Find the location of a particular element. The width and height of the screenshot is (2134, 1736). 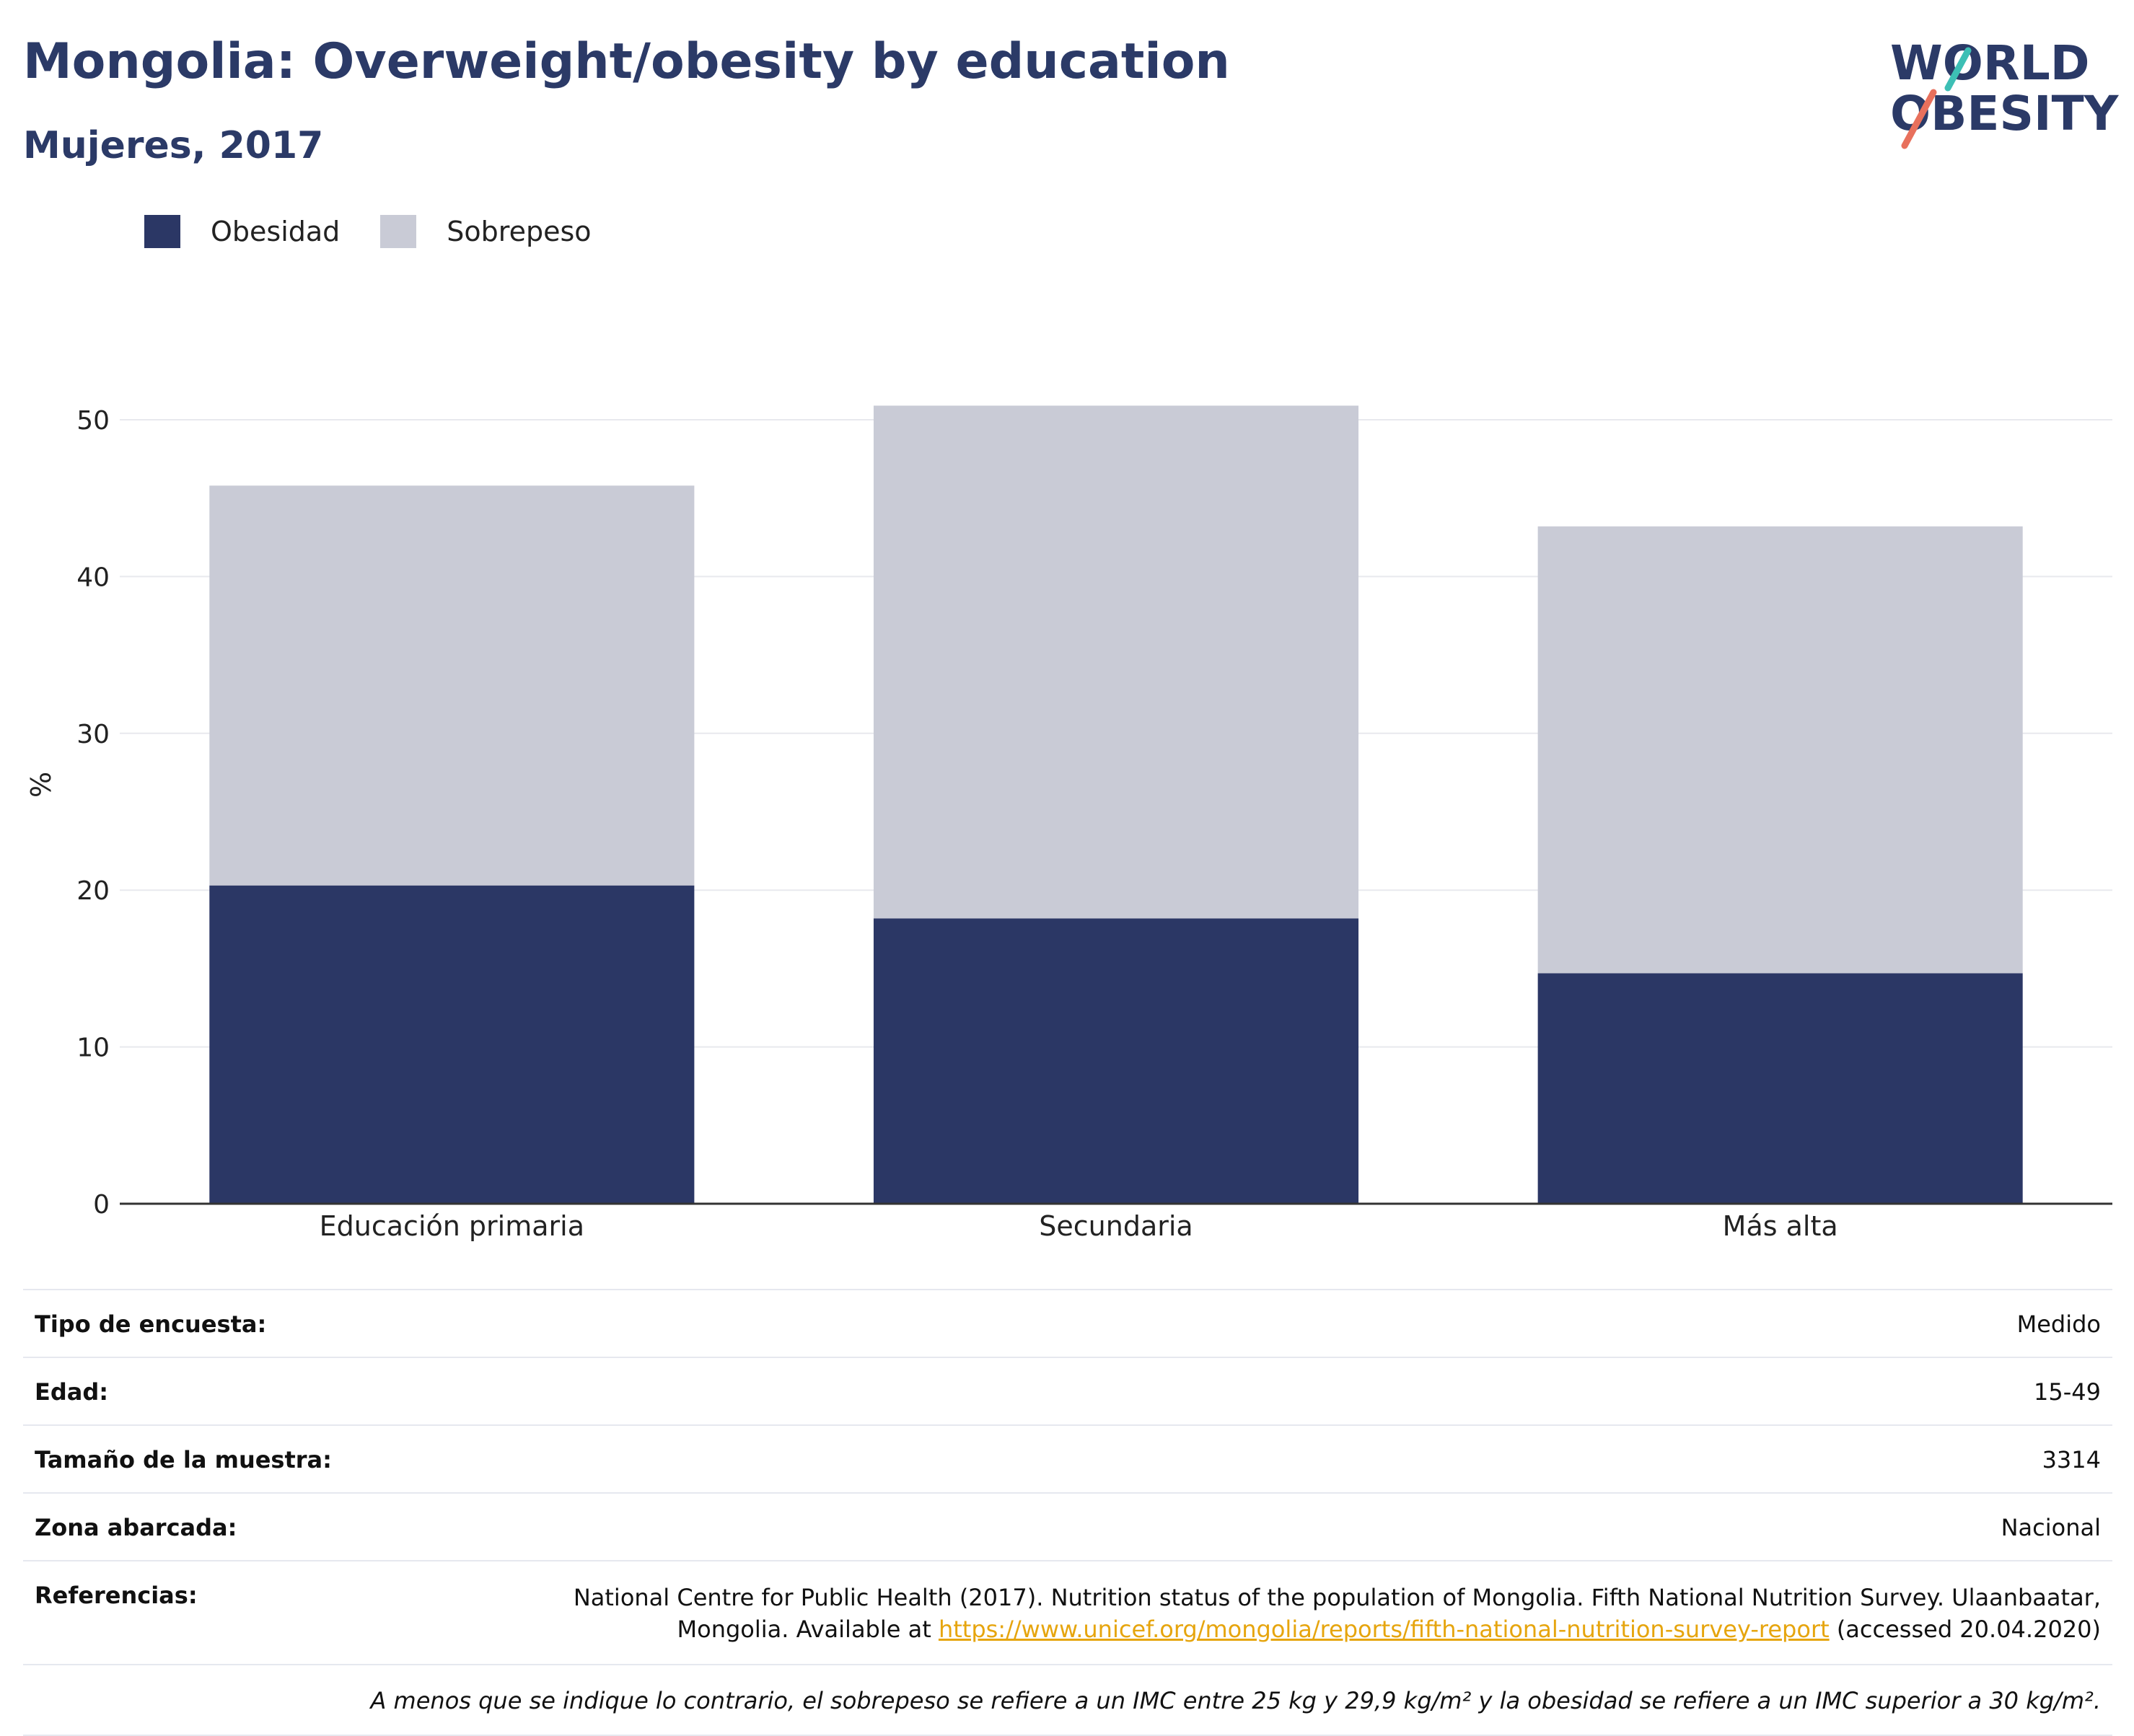

y-tick-label: 30 is located at coordinates (93, 734).